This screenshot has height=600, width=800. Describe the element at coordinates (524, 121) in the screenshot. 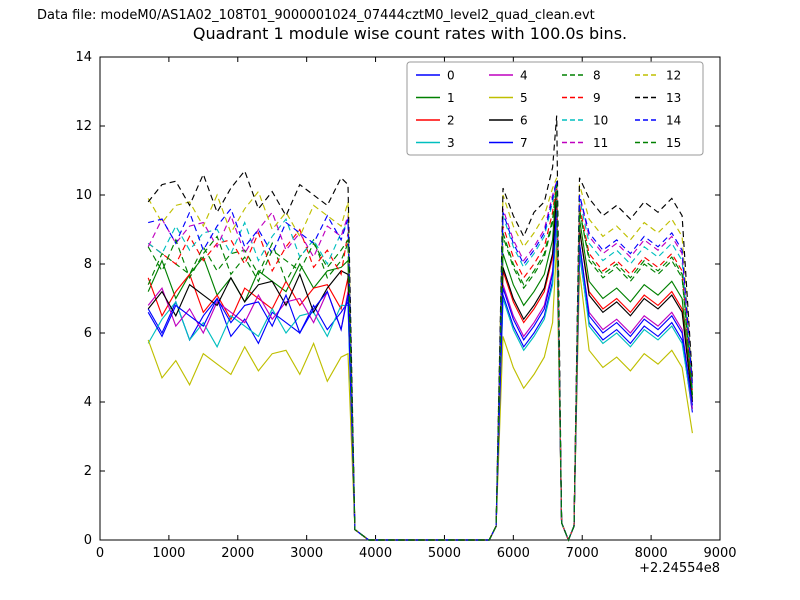

I see `legend-label-6: 6` at that location.